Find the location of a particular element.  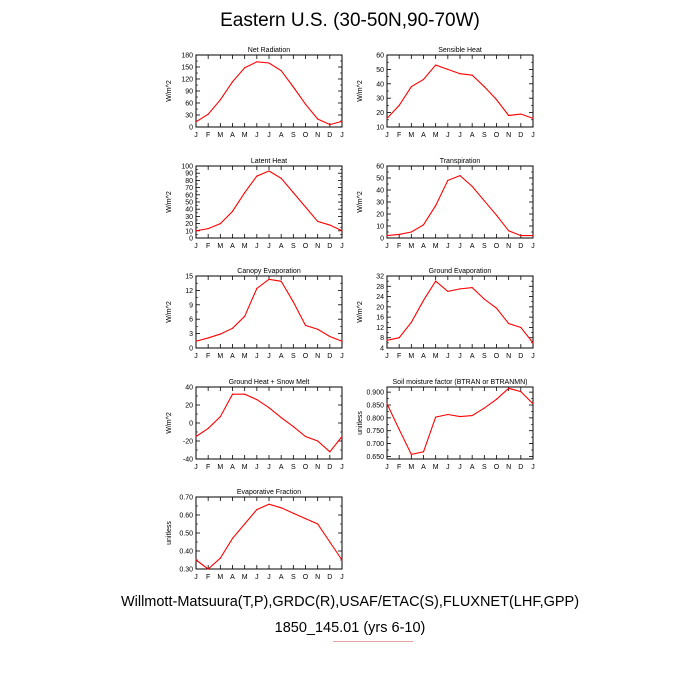

y-tick-label: 70 is located at coordinates (189, 188).